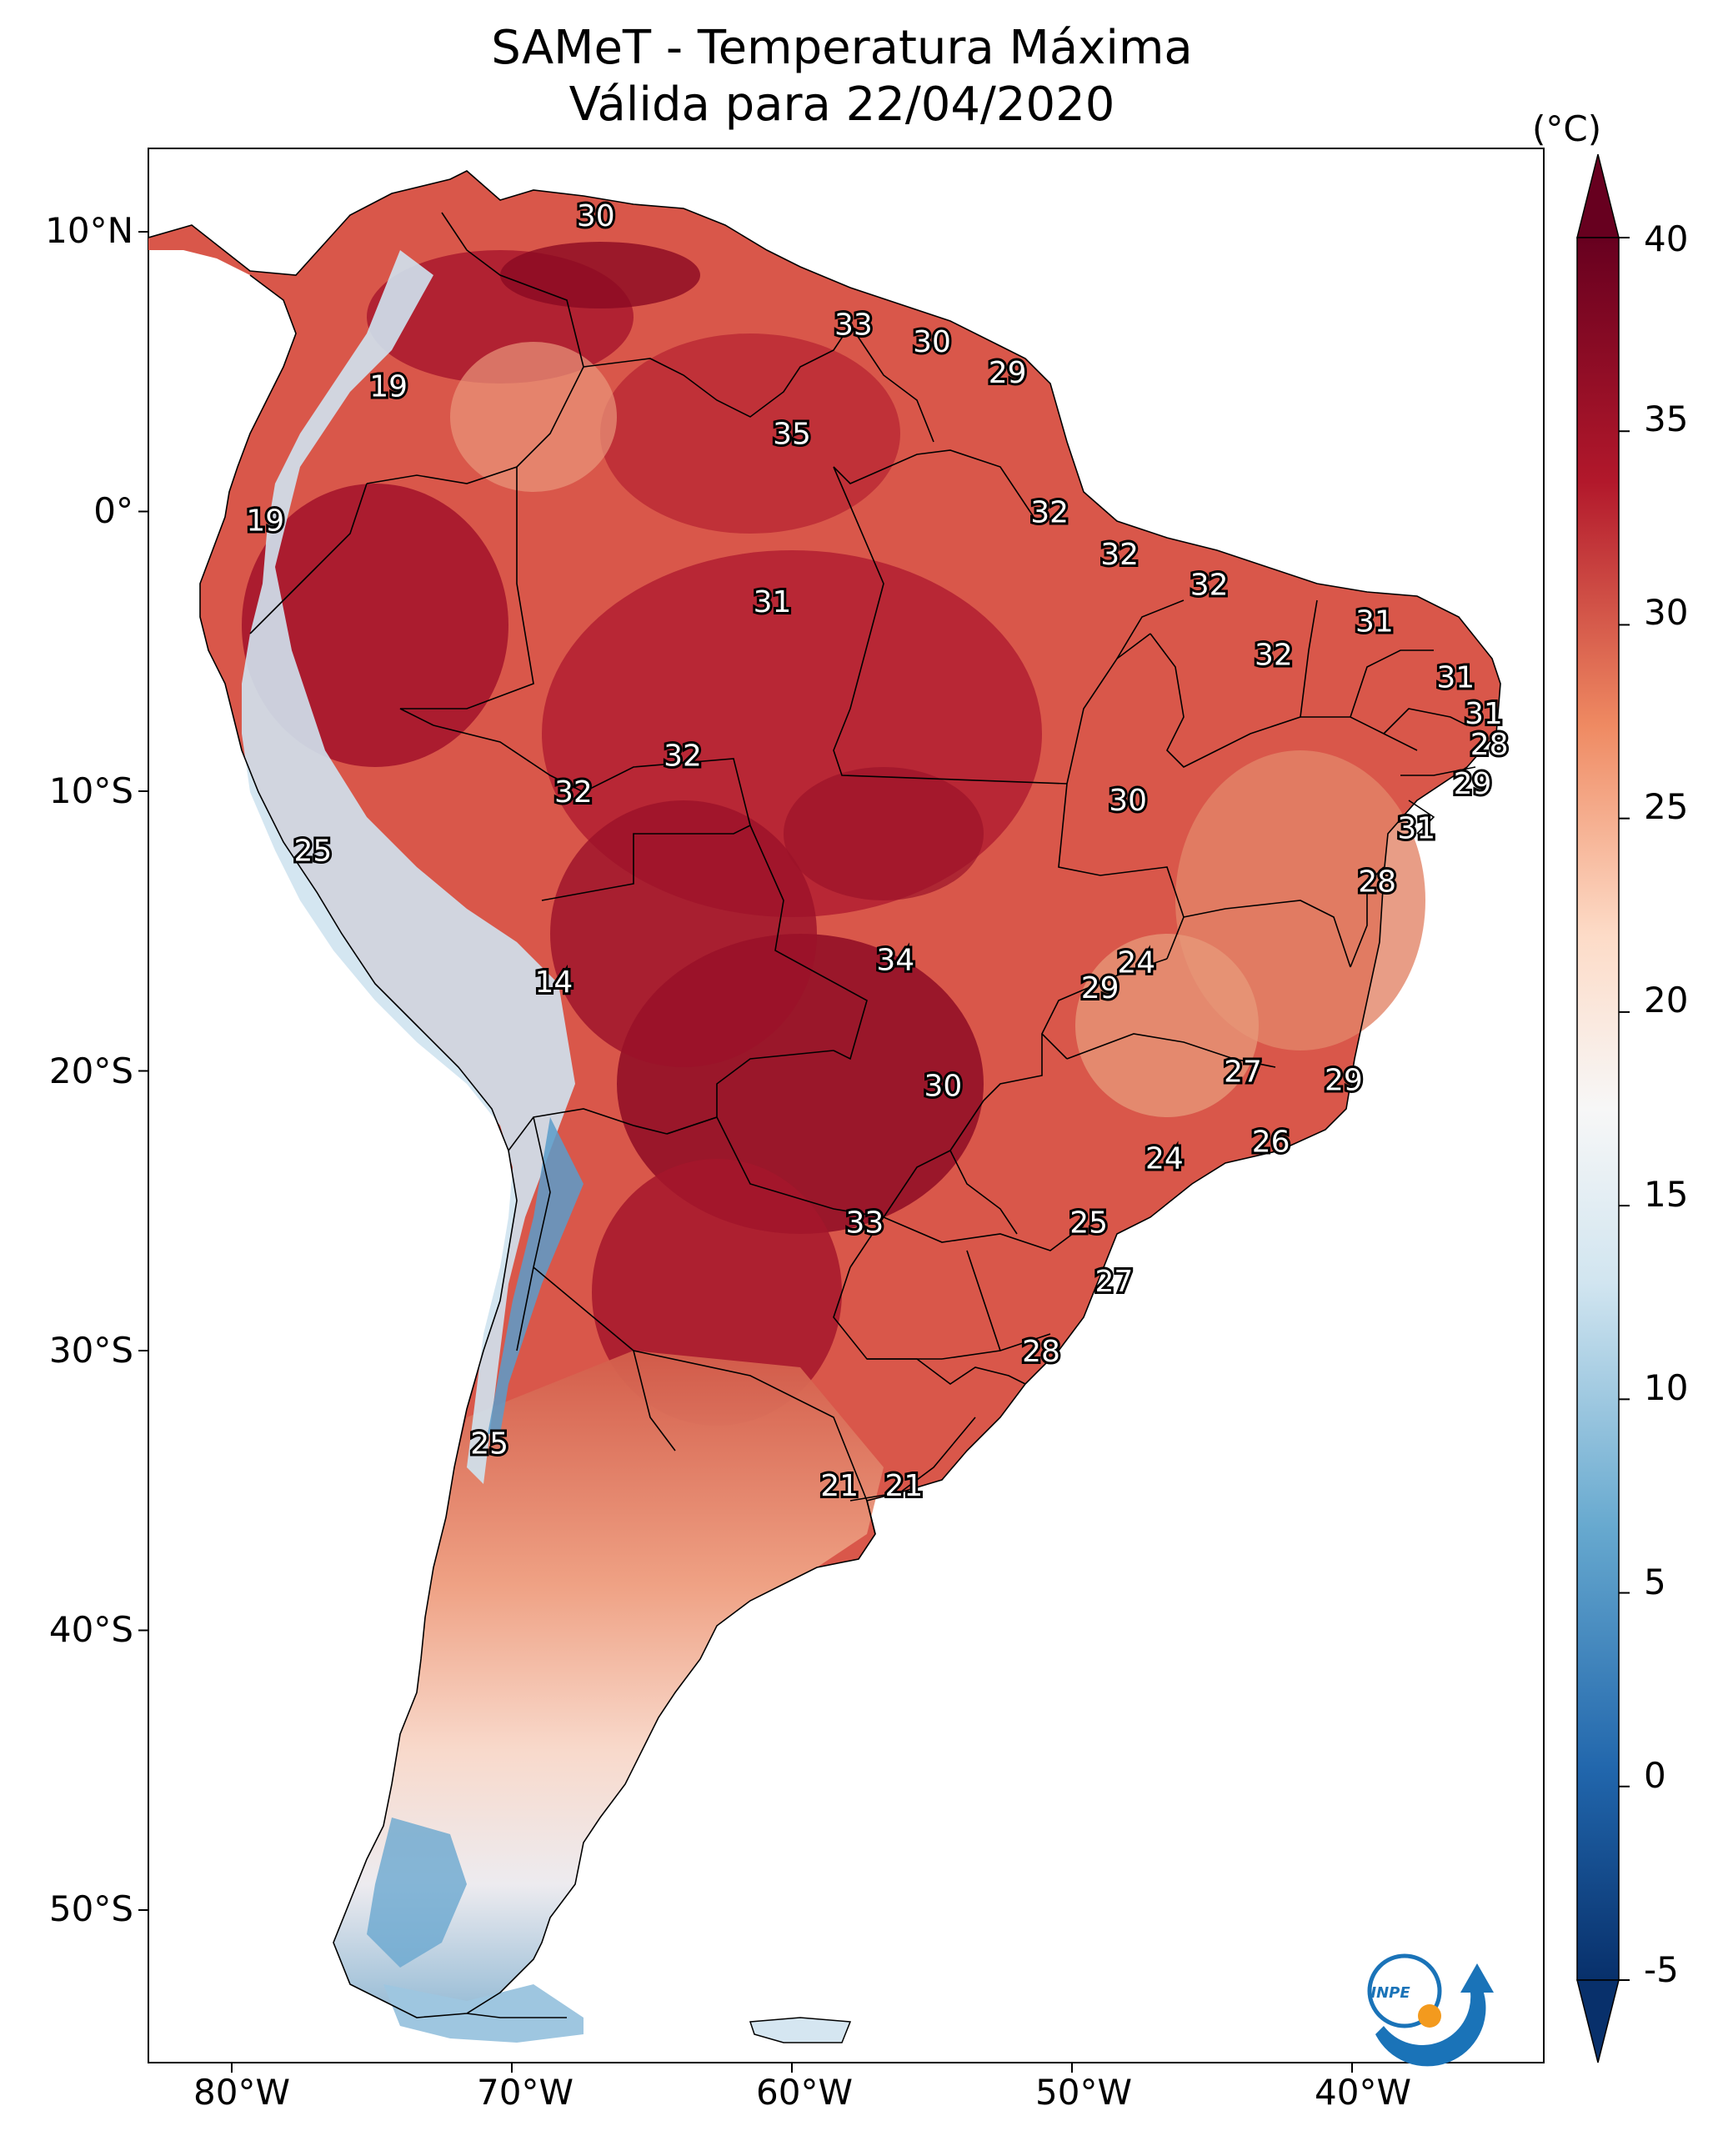 The width and height of the screenshot is (1723, 2156). I want to click on temperature-label: 34, so click(895, 960).